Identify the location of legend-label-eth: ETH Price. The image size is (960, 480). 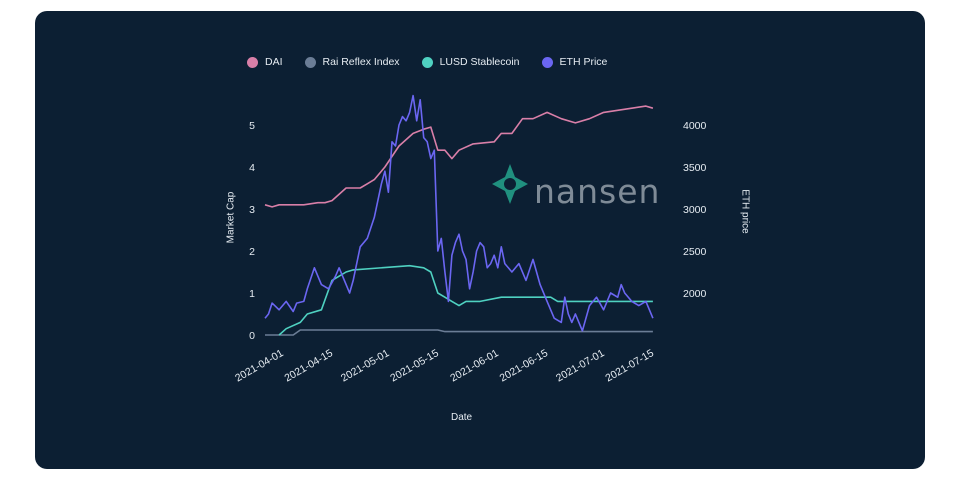
(583, 62).